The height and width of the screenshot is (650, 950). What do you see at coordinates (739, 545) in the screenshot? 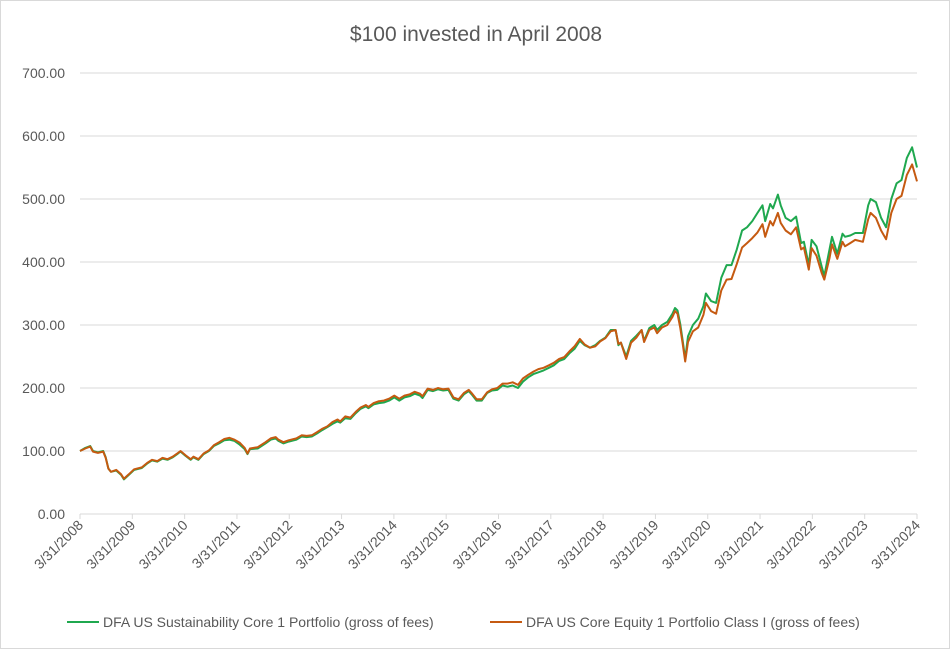
I see `x-tick-label: 3/31/2021` at bounding box center [739, 545].